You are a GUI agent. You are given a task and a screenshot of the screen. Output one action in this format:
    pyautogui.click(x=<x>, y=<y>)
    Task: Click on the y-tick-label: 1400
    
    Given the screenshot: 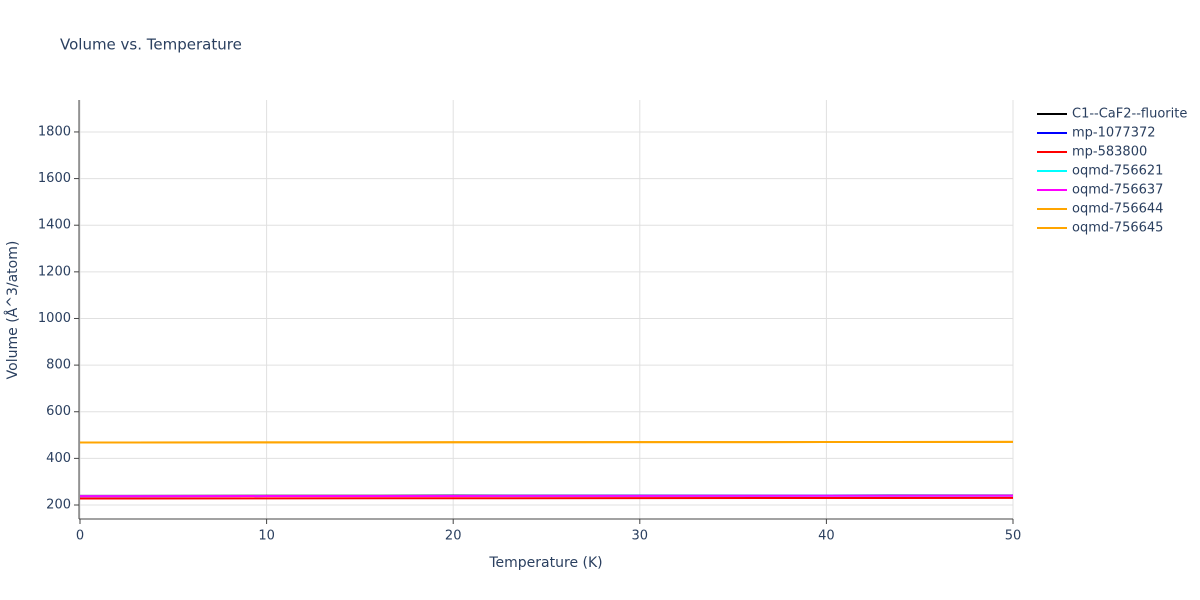 What is the action you would take?
    pyautogui.click(x=54, y=225)
    